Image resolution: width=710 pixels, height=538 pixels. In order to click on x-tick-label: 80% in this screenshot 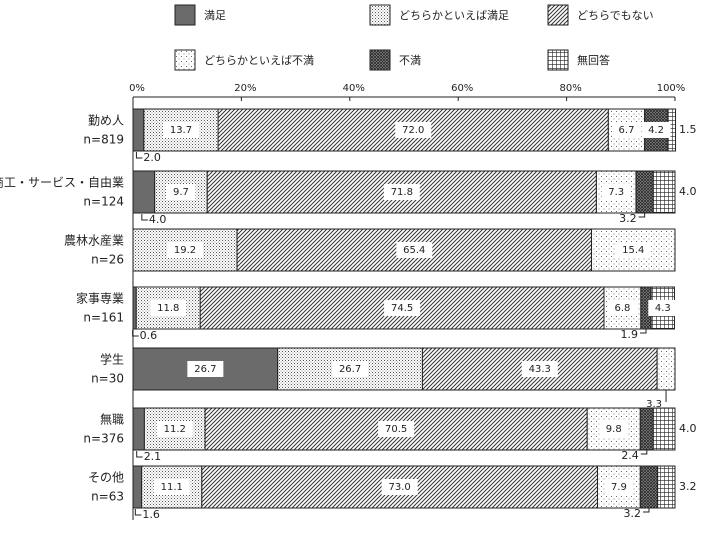, I will do `click(570, 88)`.